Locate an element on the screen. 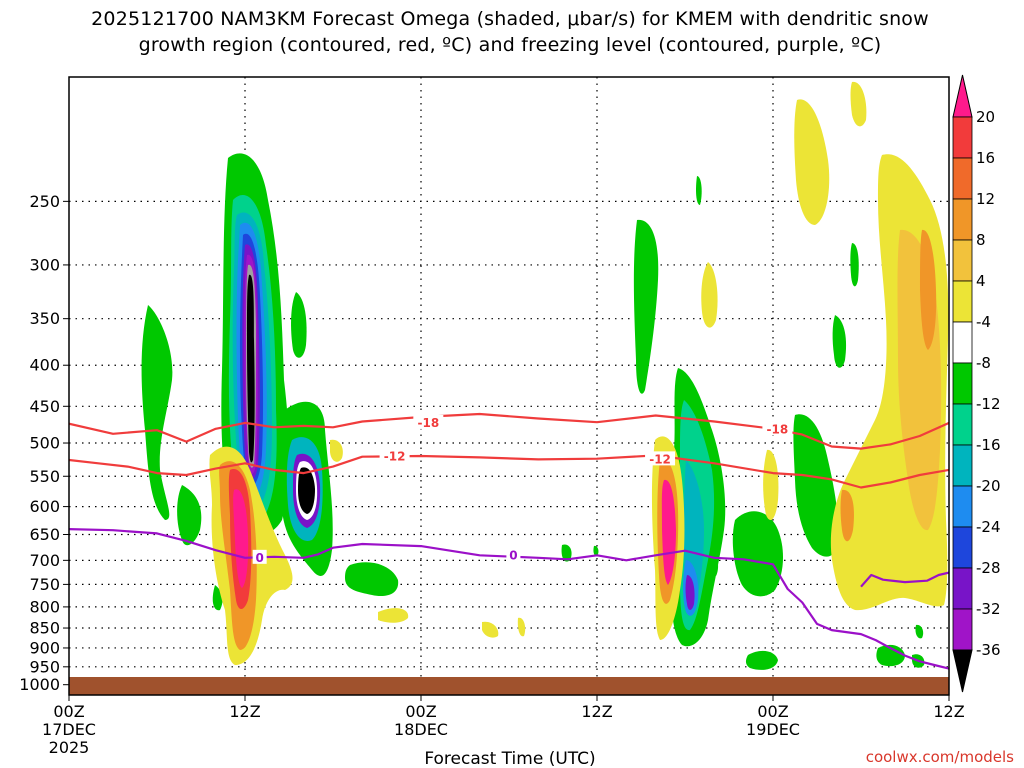 The image size is (1024, 768). y-tick-label: 1000 is located at coordinates (39, 684).